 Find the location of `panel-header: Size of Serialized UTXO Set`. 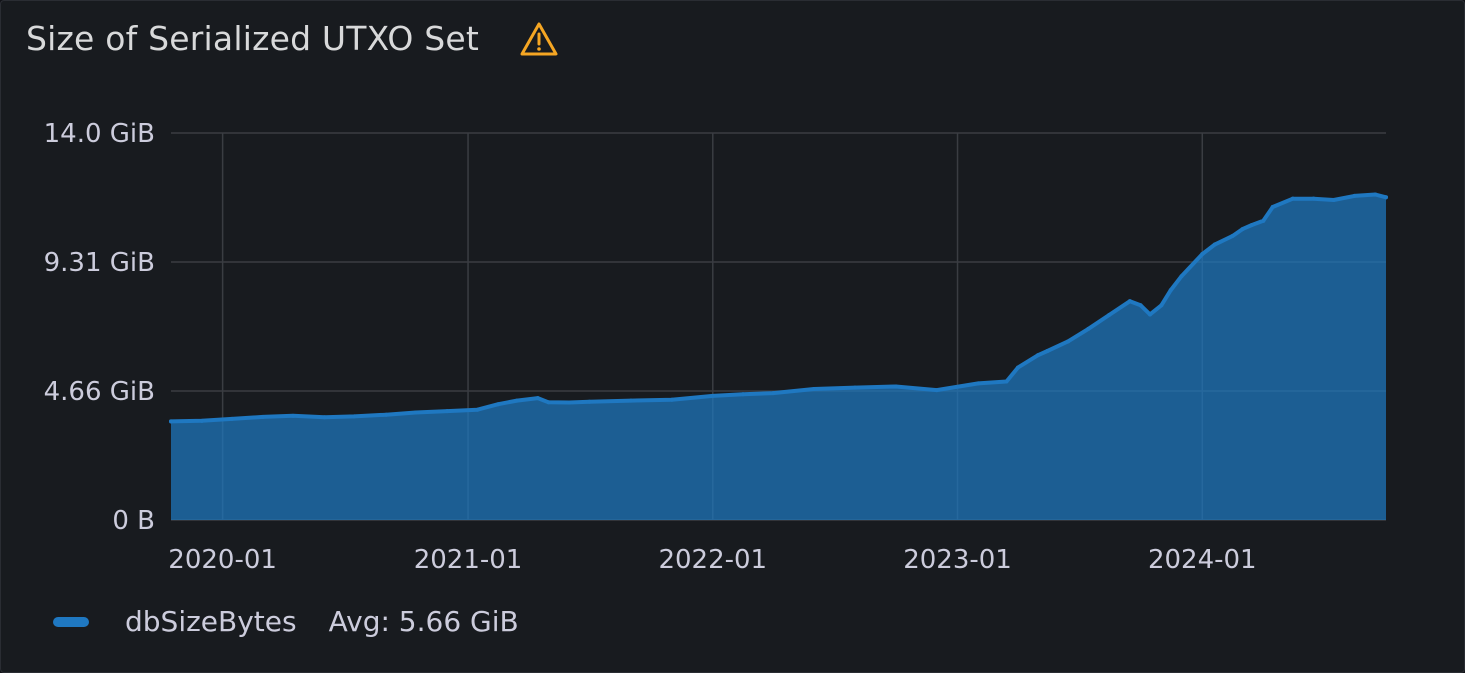

panel-header: Size of Serialized UTXO Set is located at coordinates (292, 38).